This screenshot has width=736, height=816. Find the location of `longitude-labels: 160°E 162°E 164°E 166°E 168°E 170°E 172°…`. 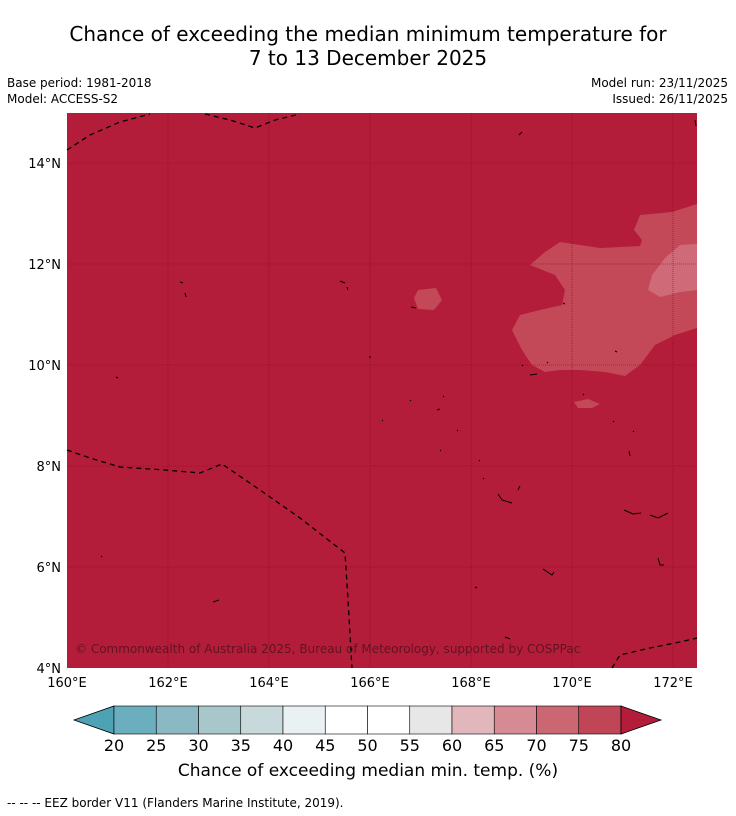

longitude-labels: 160°E 162°E 164°E 166°E 168°E 170°E 172°… is located at coordinates (370, 683).